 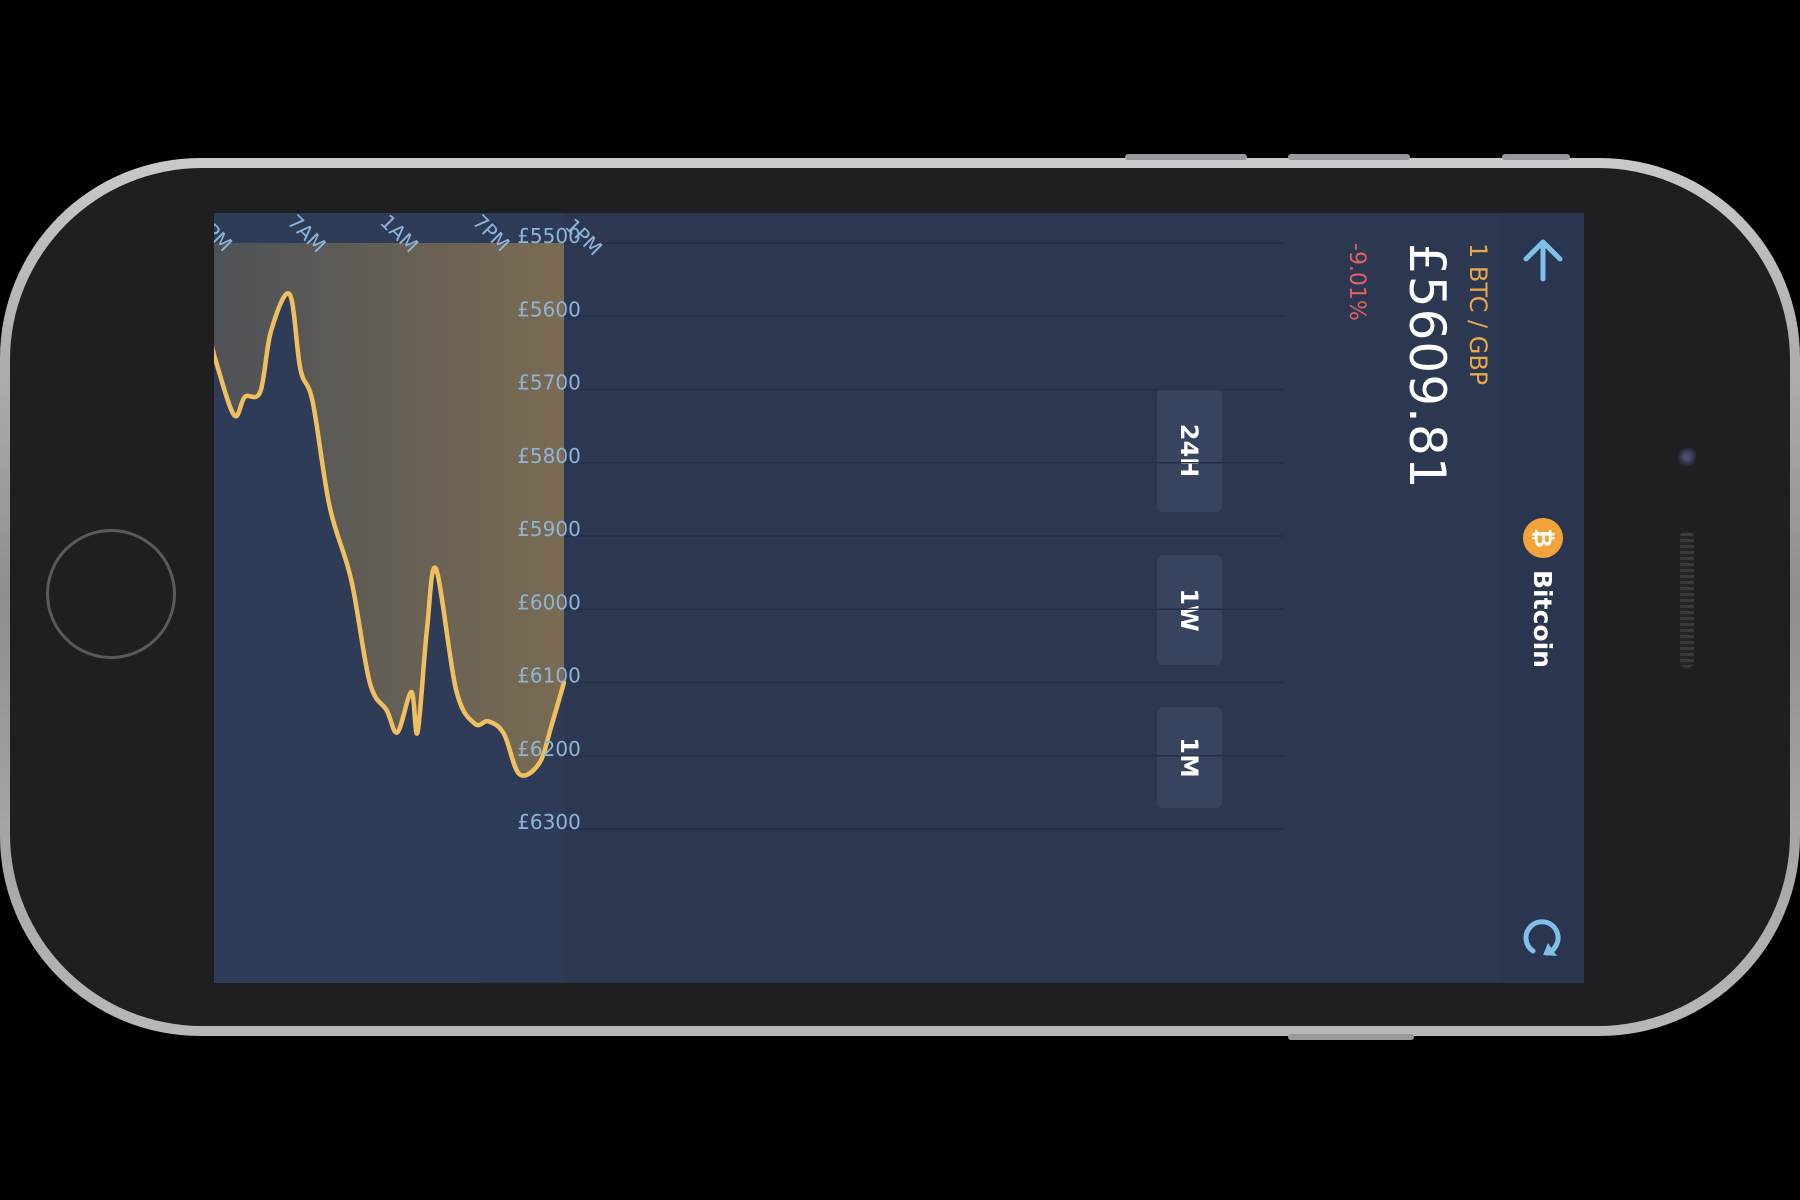 I want to click on refresh-icon, so click(x=1543, y=938).